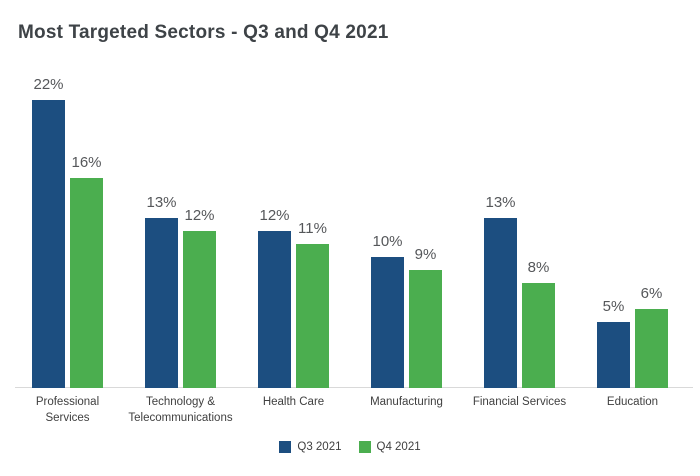 The width and height of the screenshot is (700, 476). What do you see at coordinates (180, 291) in the screenshot?
I see `bar-group-technology-telecommunications: 13% 12%` at bounding box center [180, 291].